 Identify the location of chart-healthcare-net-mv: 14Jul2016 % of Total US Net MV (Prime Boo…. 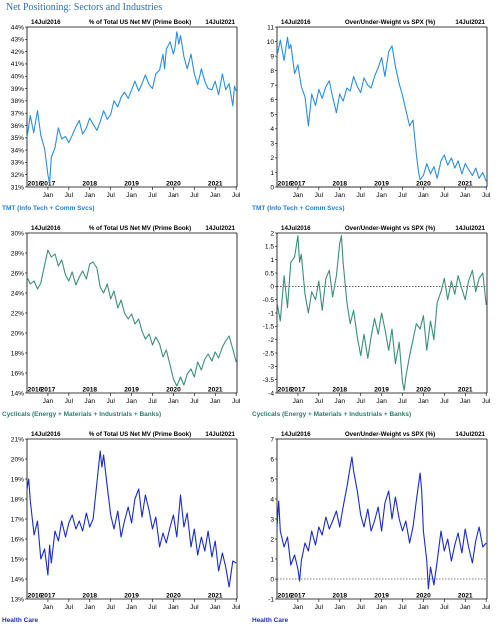
(126, 521).